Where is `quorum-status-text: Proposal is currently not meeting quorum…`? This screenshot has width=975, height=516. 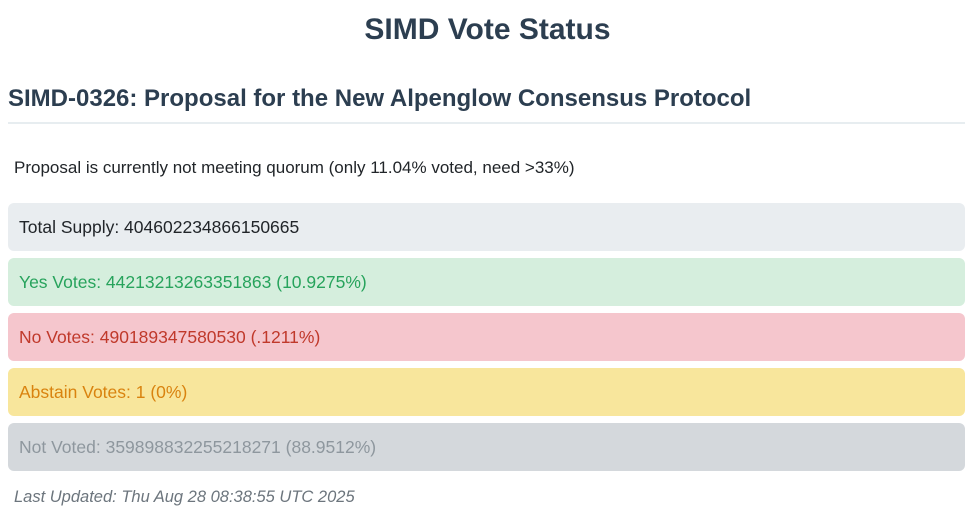 quorum-status-text: Proposal is currently not meeting quorum… is located at coordinates (294, 167).